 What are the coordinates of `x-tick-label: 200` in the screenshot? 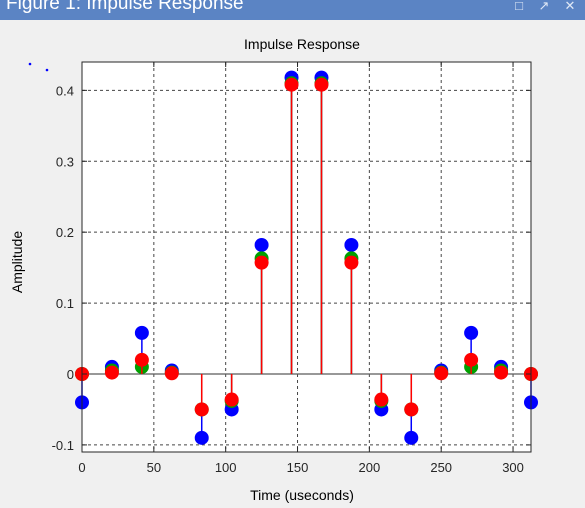 It's located at (370, 467).